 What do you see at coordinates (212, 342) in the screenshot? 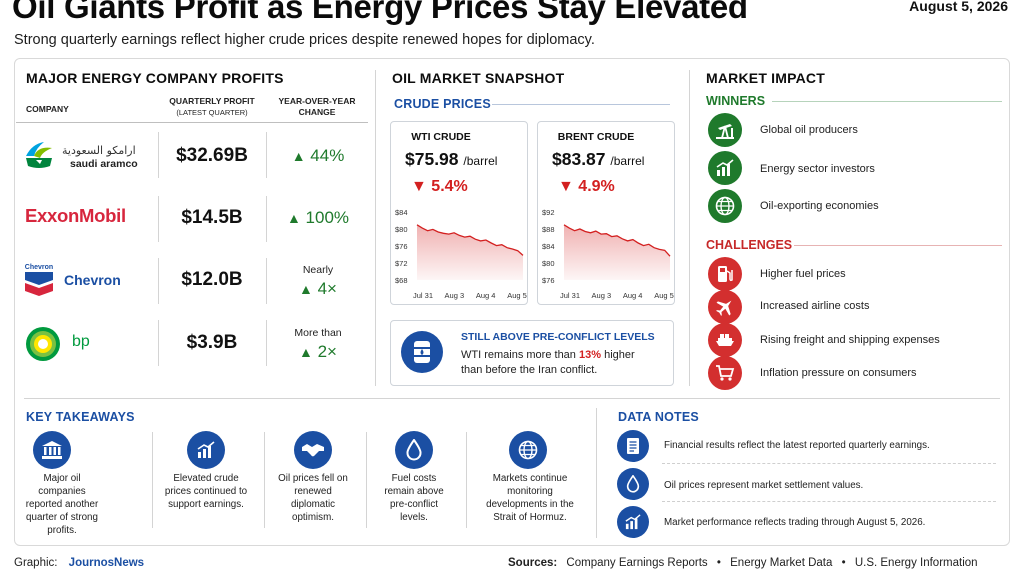
I see `profit-value: $3.9B` at bounding box center [212, 342].